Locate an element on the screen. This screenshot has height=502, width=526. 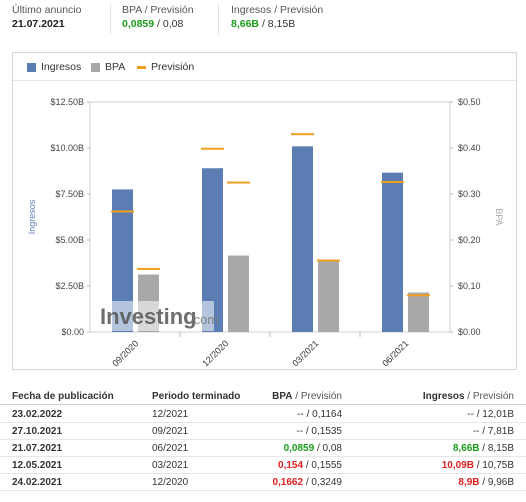
revenue-actual: 10,09B is located at coordinates (457, 465).